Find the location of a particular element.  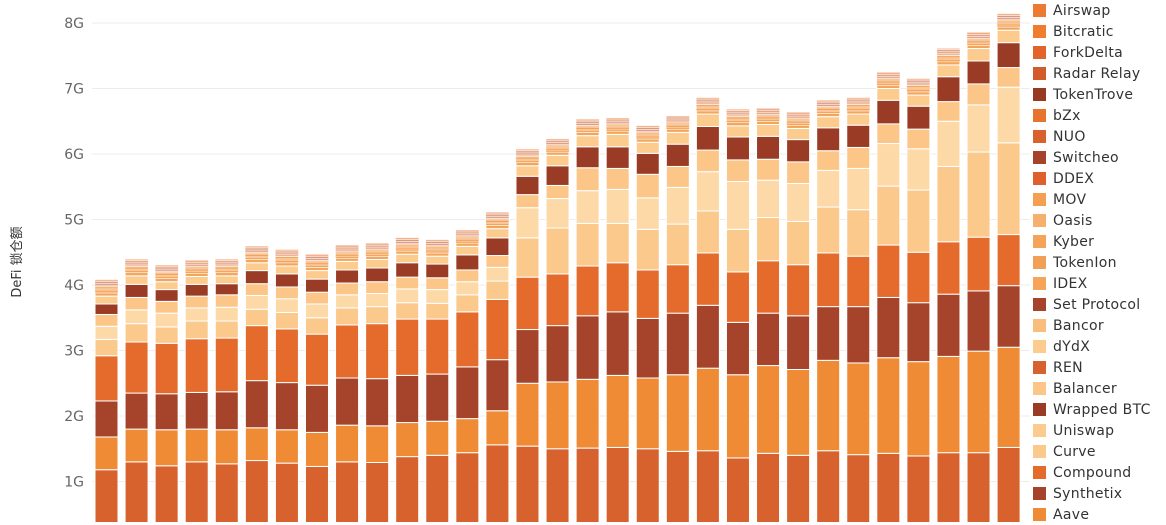

legend-label: Bancor is located at coordinates (1078, 325).